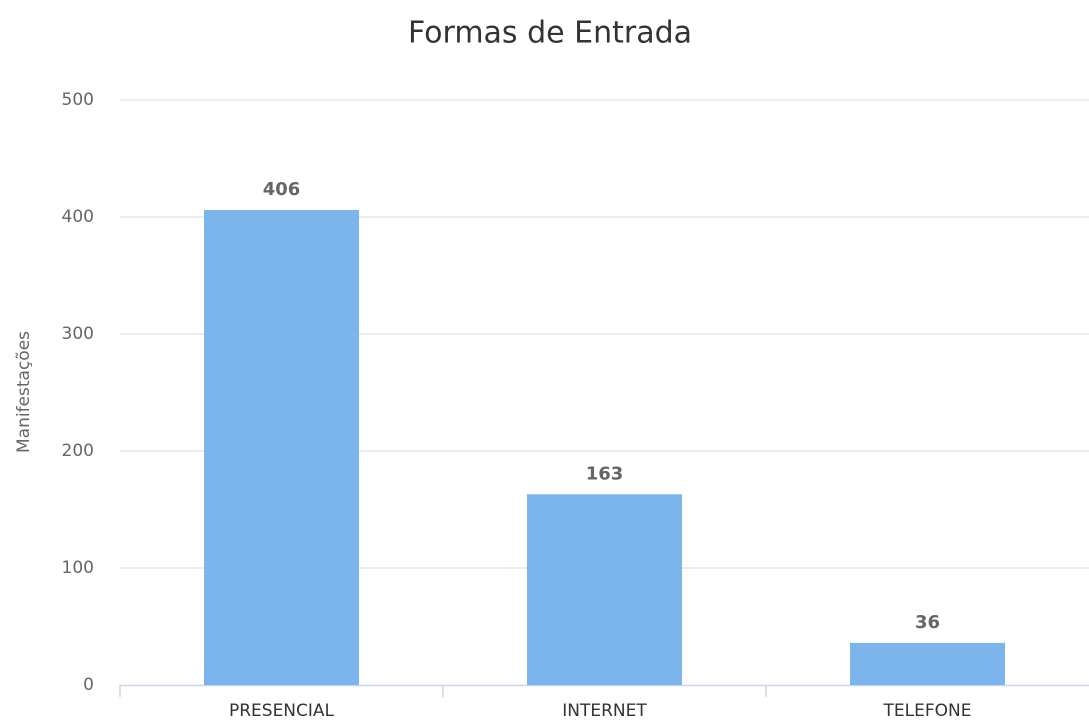  I want to click on data-label: 36, so click(927, 622).